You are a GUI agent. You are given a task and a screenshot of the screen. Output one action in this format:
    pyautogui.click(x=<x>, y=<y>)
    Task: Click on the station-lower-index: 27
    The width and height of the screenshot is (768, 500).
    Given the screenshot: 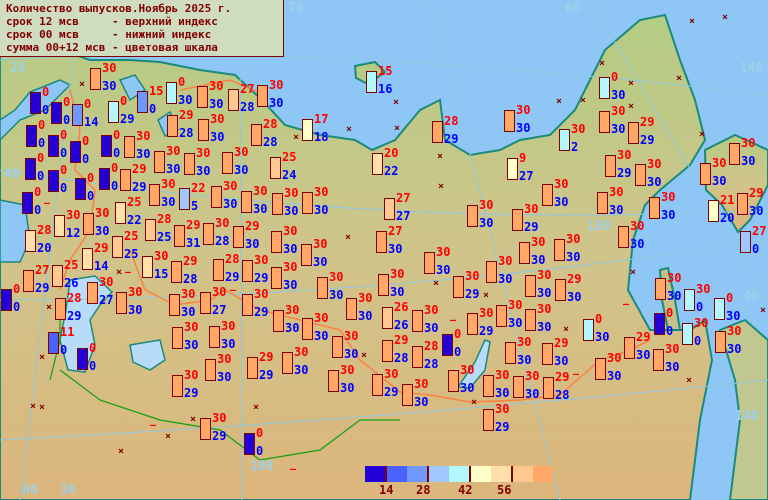 What is the action you would take?
    pyautogui.click(x=403, y=216)
    